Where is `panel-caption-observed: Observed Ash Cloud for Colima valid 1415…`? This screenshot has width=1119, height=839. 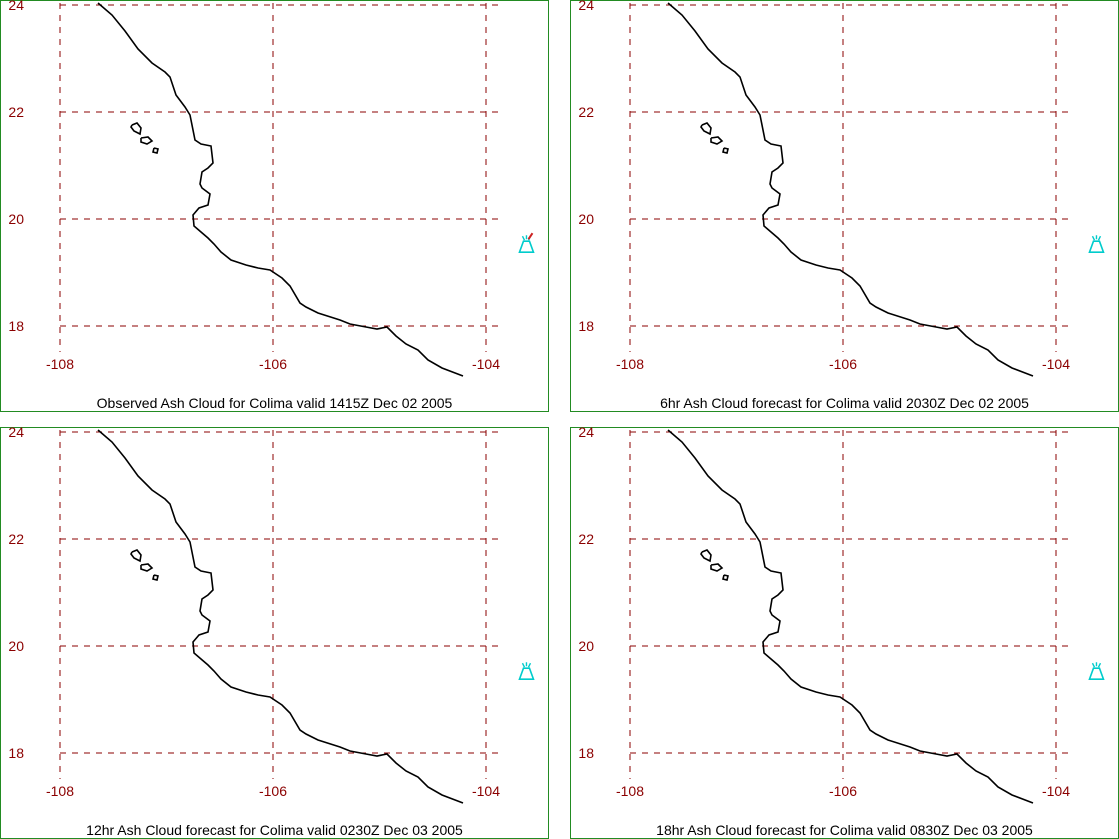
panel-caption-observed: Observed Ash Cloud for Colima valid 1415… is located at coordinates (274, 403).